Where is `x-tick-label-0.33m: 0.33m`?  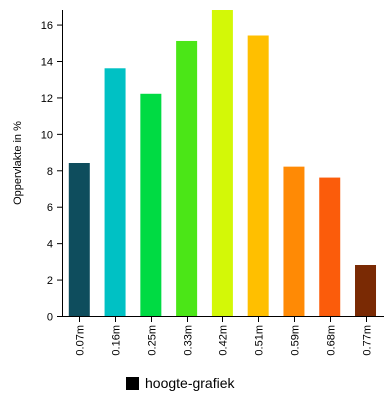
x-tick-label-0.33m: 0.33m is located at coordinates (189, 340).